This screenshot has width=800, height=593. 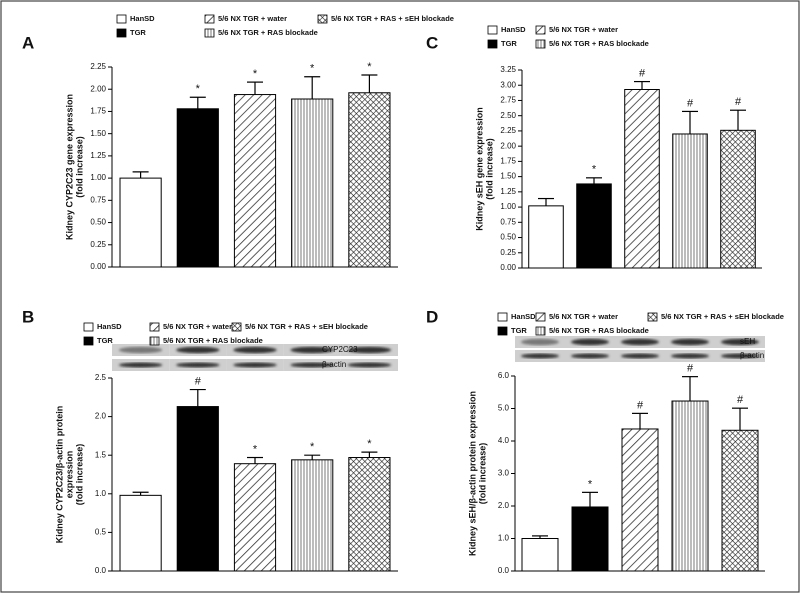 I want to click on y-tick-label: 1.50, so click(x=508, y=176).